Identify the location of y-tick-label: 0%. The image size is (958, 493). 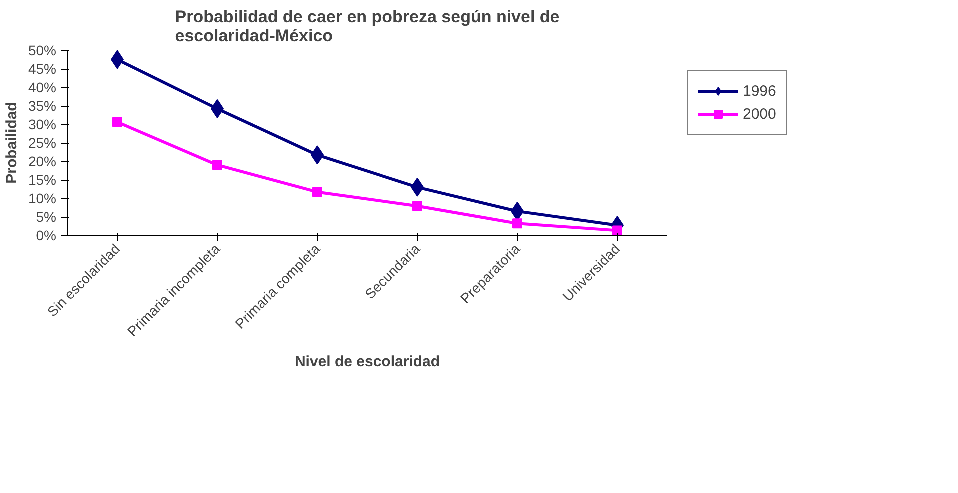
(46, 236).